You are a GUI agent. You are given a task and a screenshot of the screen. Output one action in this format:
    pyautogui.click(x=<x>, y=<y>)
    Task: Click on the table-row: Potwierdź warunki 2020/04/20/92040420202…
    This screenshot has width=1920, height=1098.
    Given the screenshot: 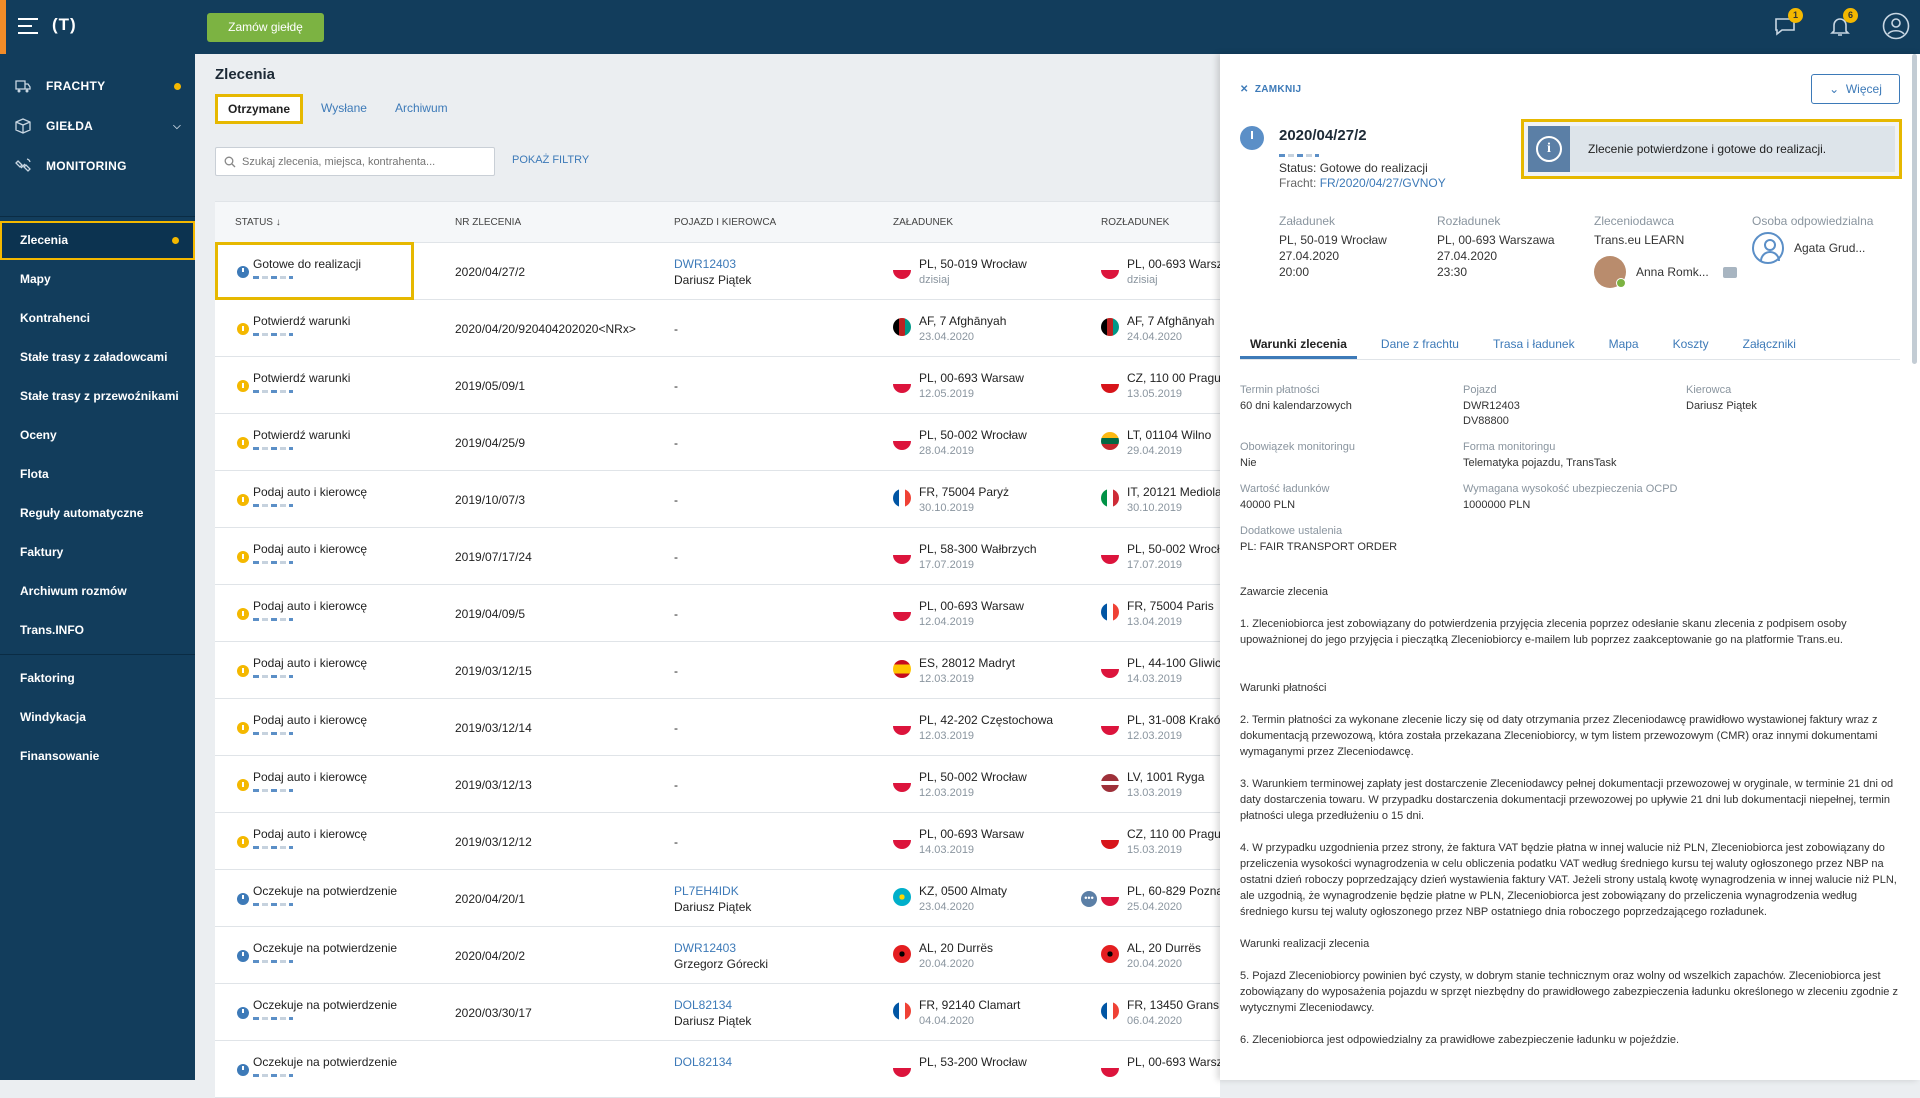 What is the action you would take?
    pyautogui.click(x=717, y=328)
    